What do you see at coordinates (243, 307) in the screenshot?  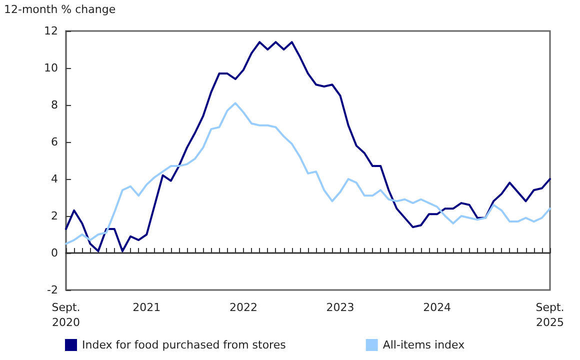 I see `x-tick-label: 2022` at bounding box center [243, 307].